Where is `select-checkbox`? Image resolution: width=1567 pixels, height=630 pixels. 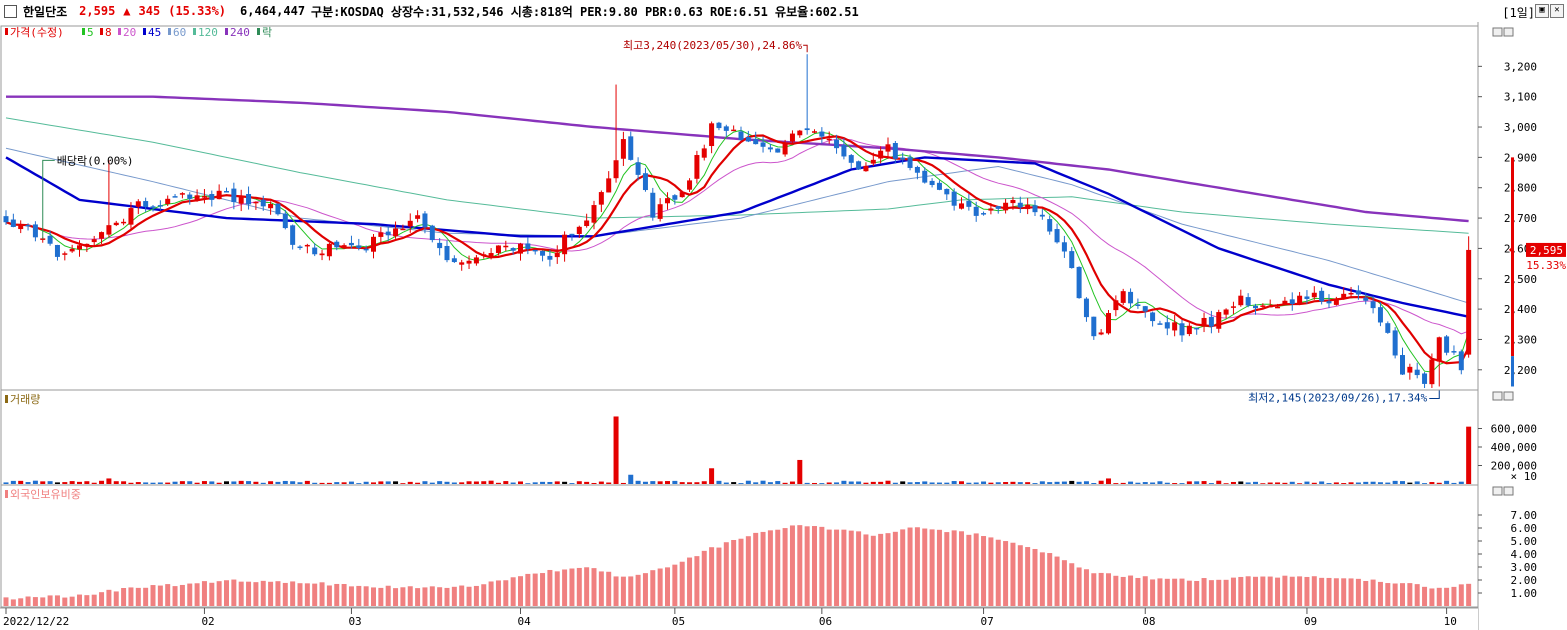
select-checkbox is located at coordinates (10, 11).